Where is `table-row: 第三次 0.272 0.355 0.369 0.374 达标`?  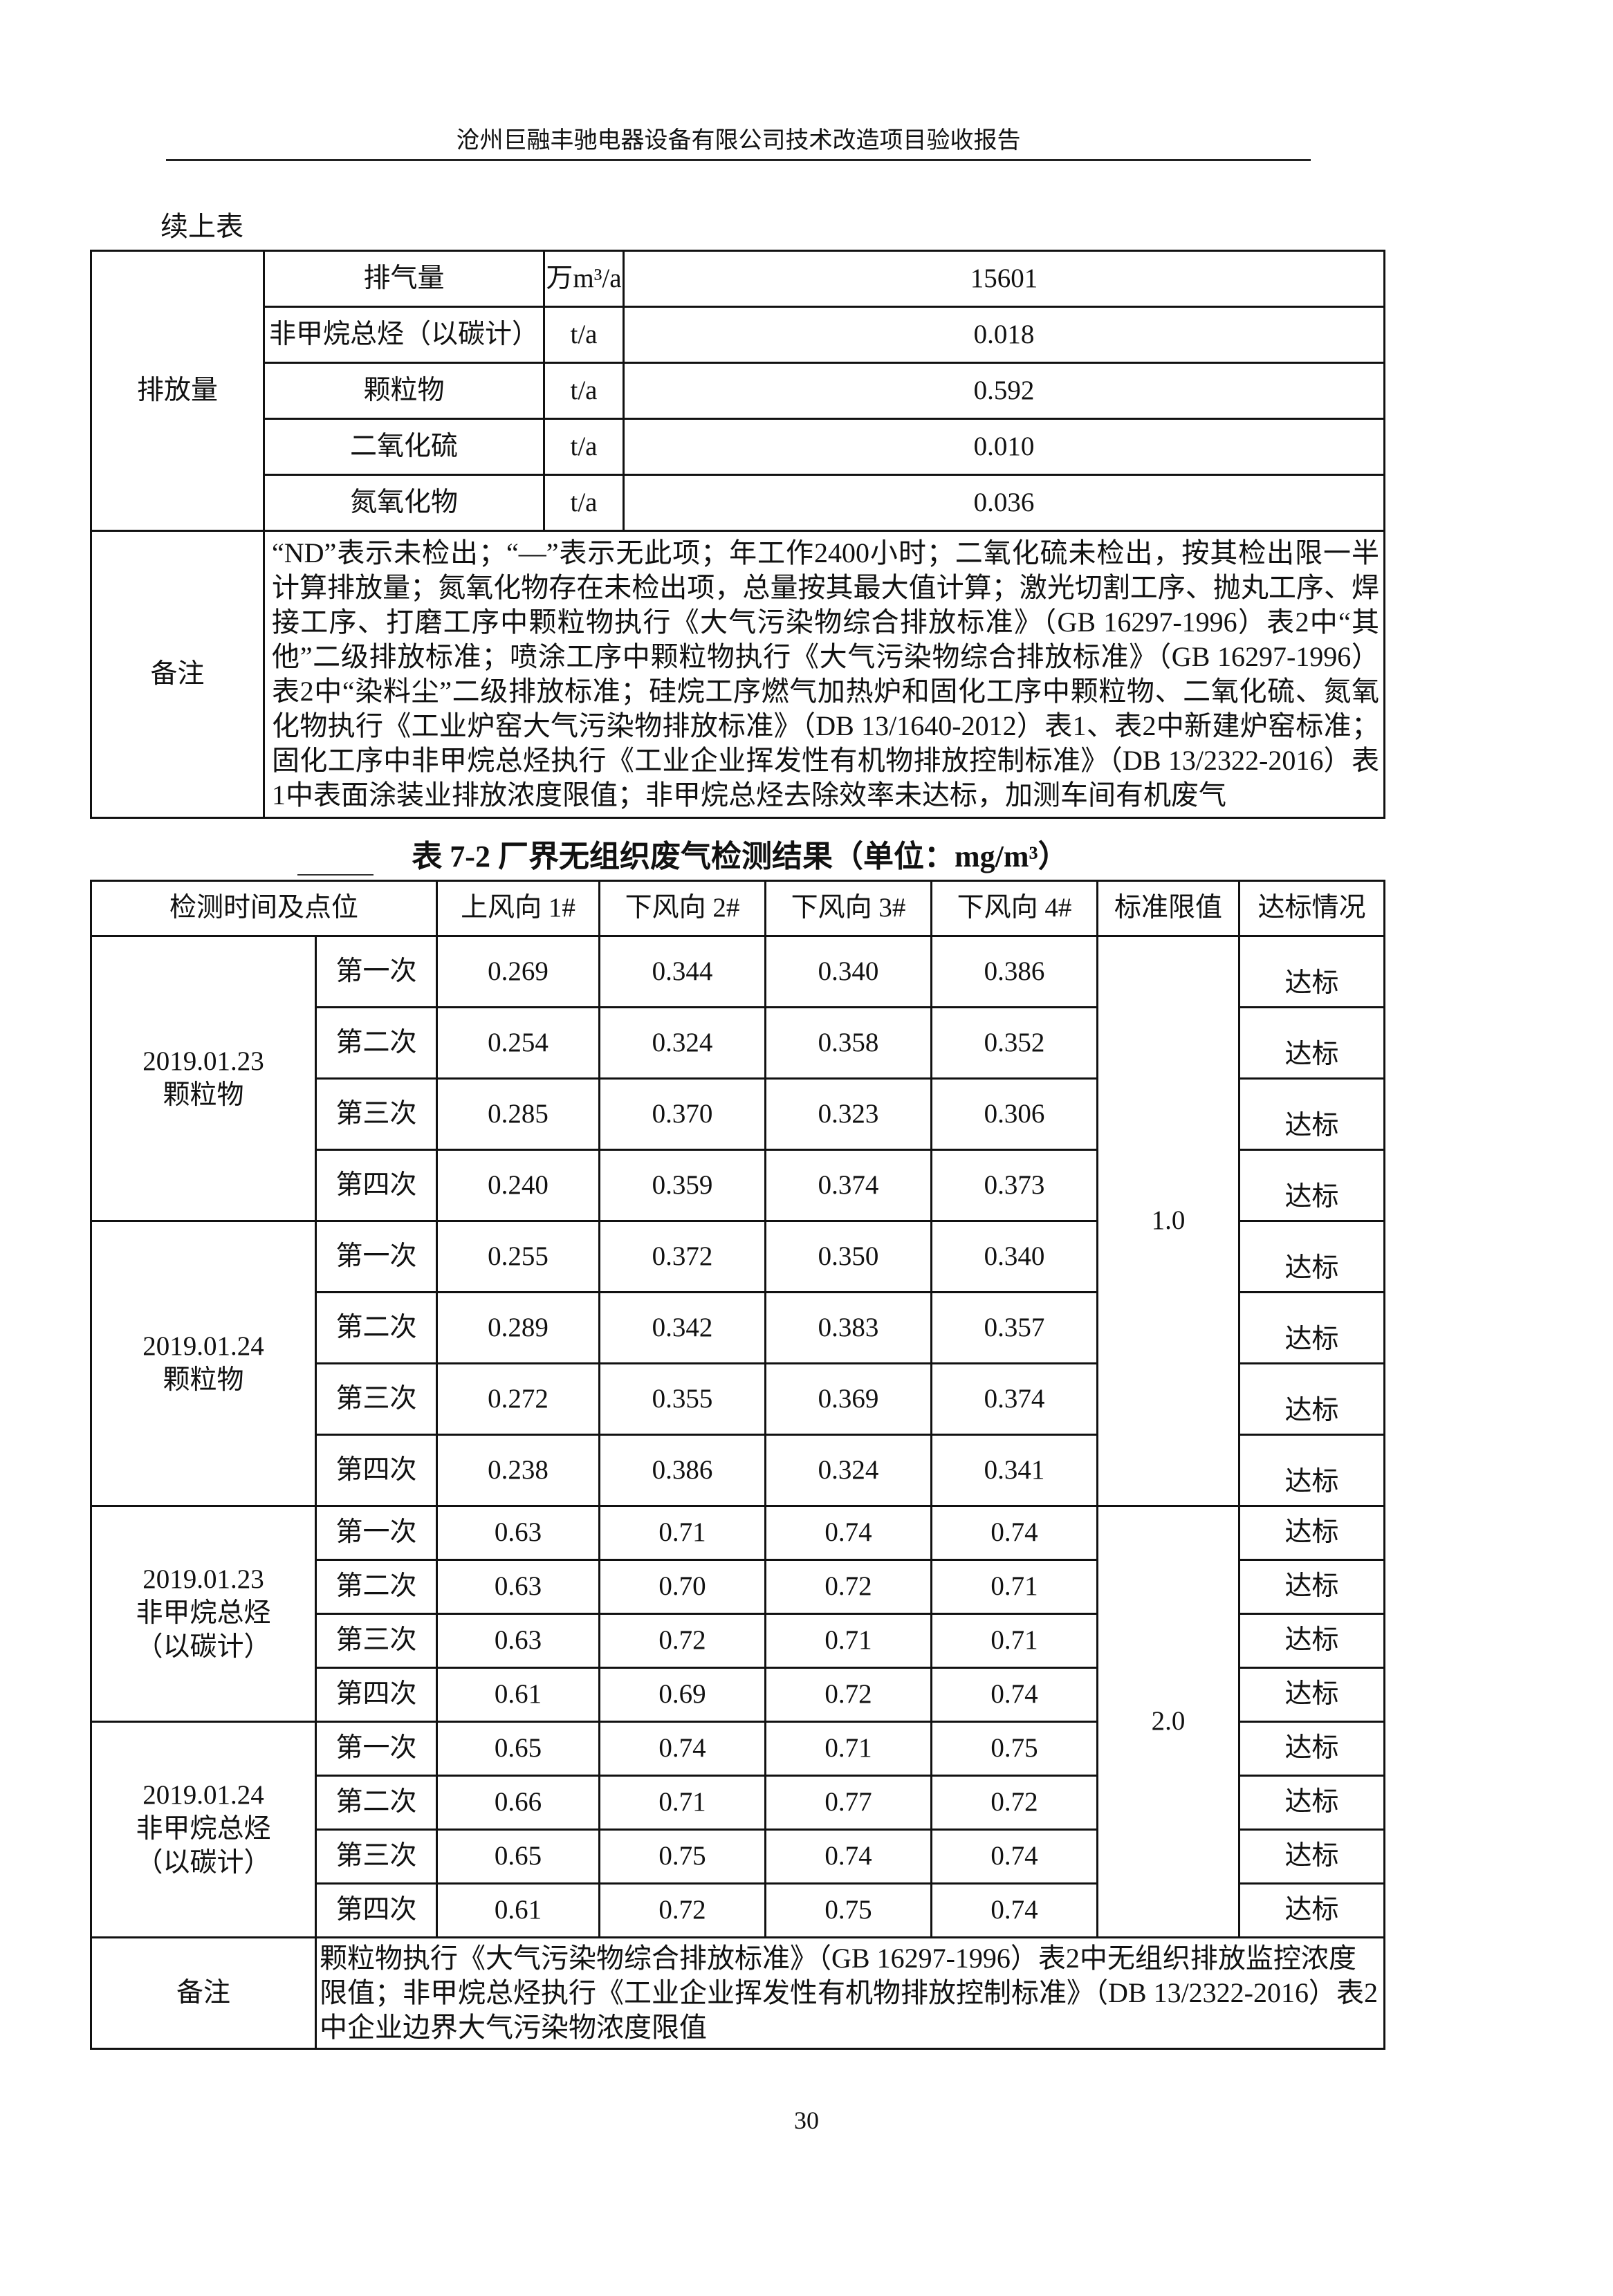
table-row: 第三次 0.272 0.355 0.369 0.374 达标 is located at coordinates (738, 1399).